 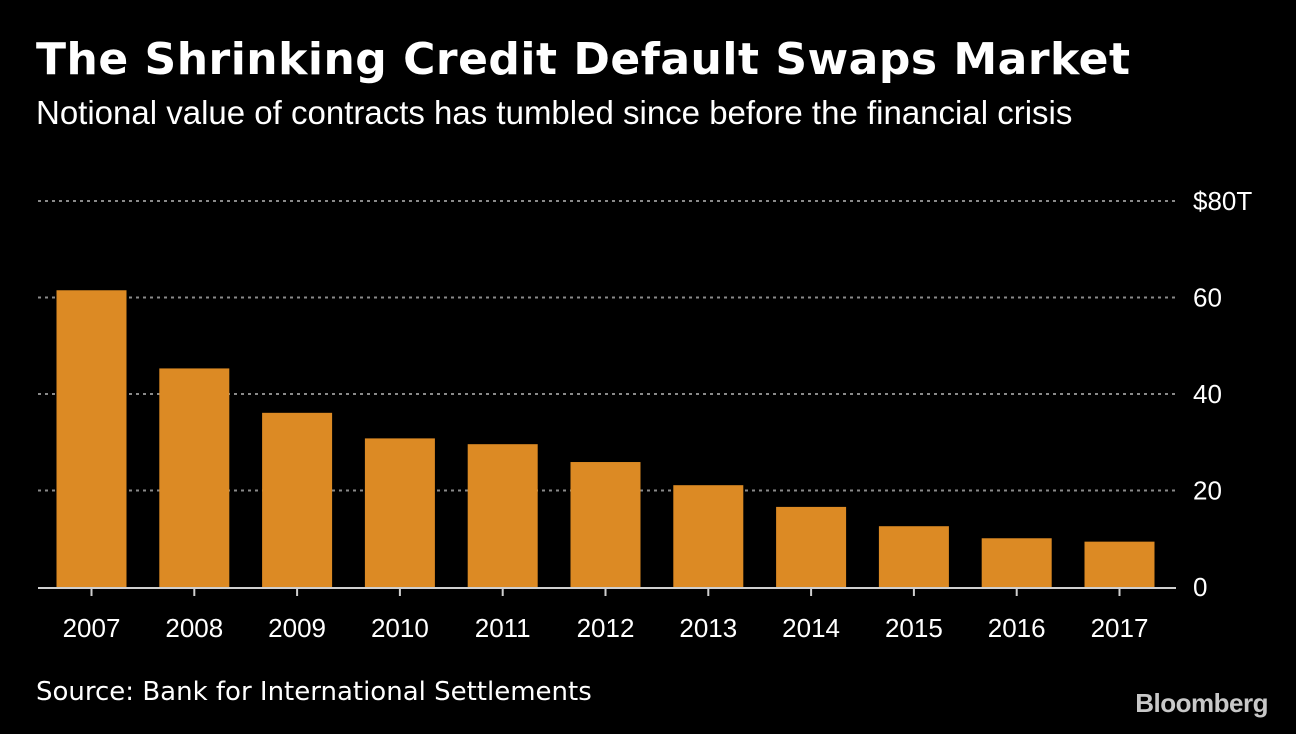 What do you see at coordinates (502, 515) in the screenshot?
I see `bar-2011` at bounding box center [502, 515].